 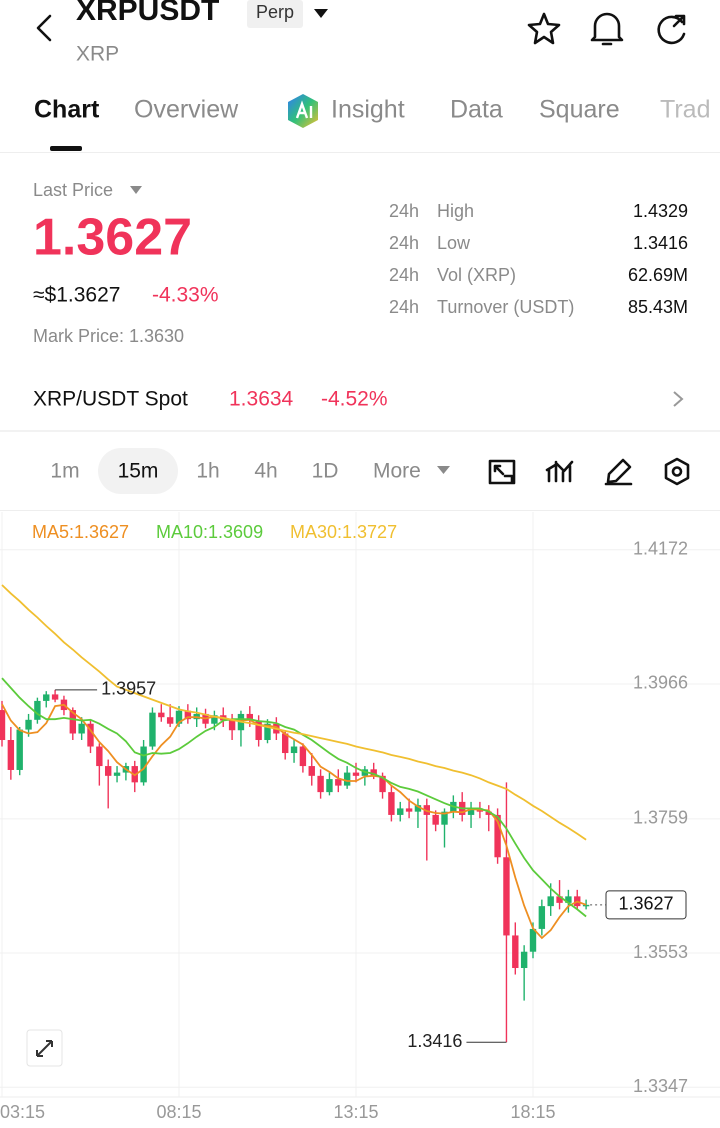 What do you see at coordinates (355, 1112) in the screenshot?
I see `x-tick-label: 13:15` at bounding box center [355, 1112].